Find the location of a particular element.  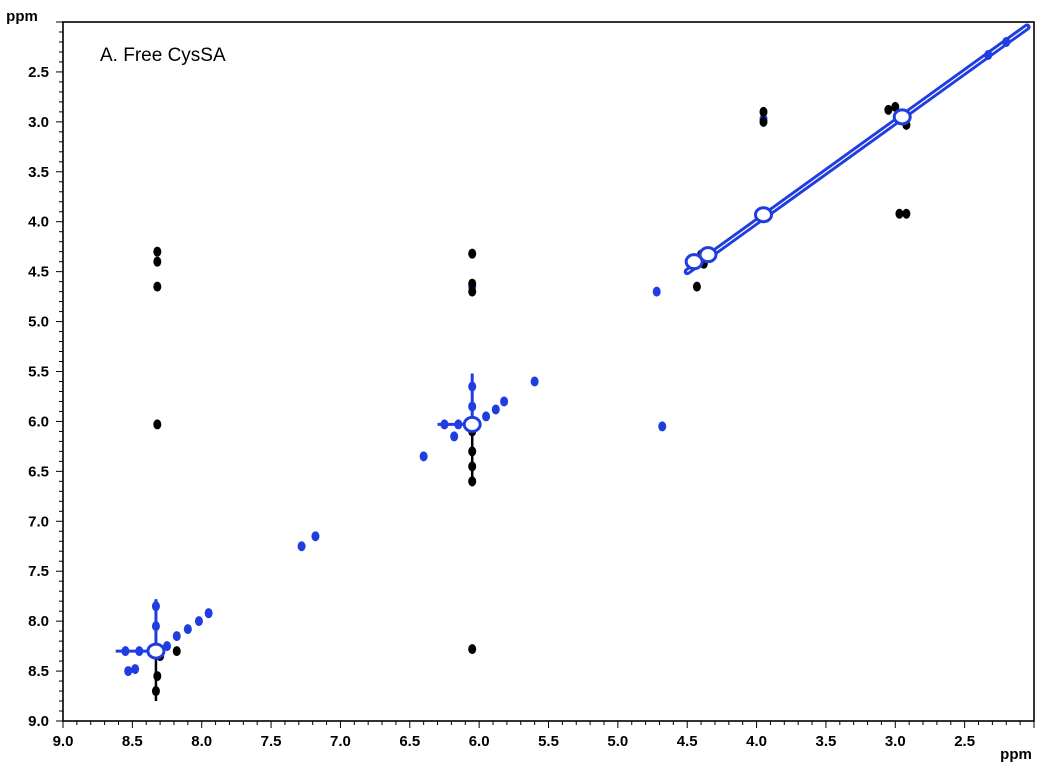

diagonal-peak-core is located at coordinates (857, 149).